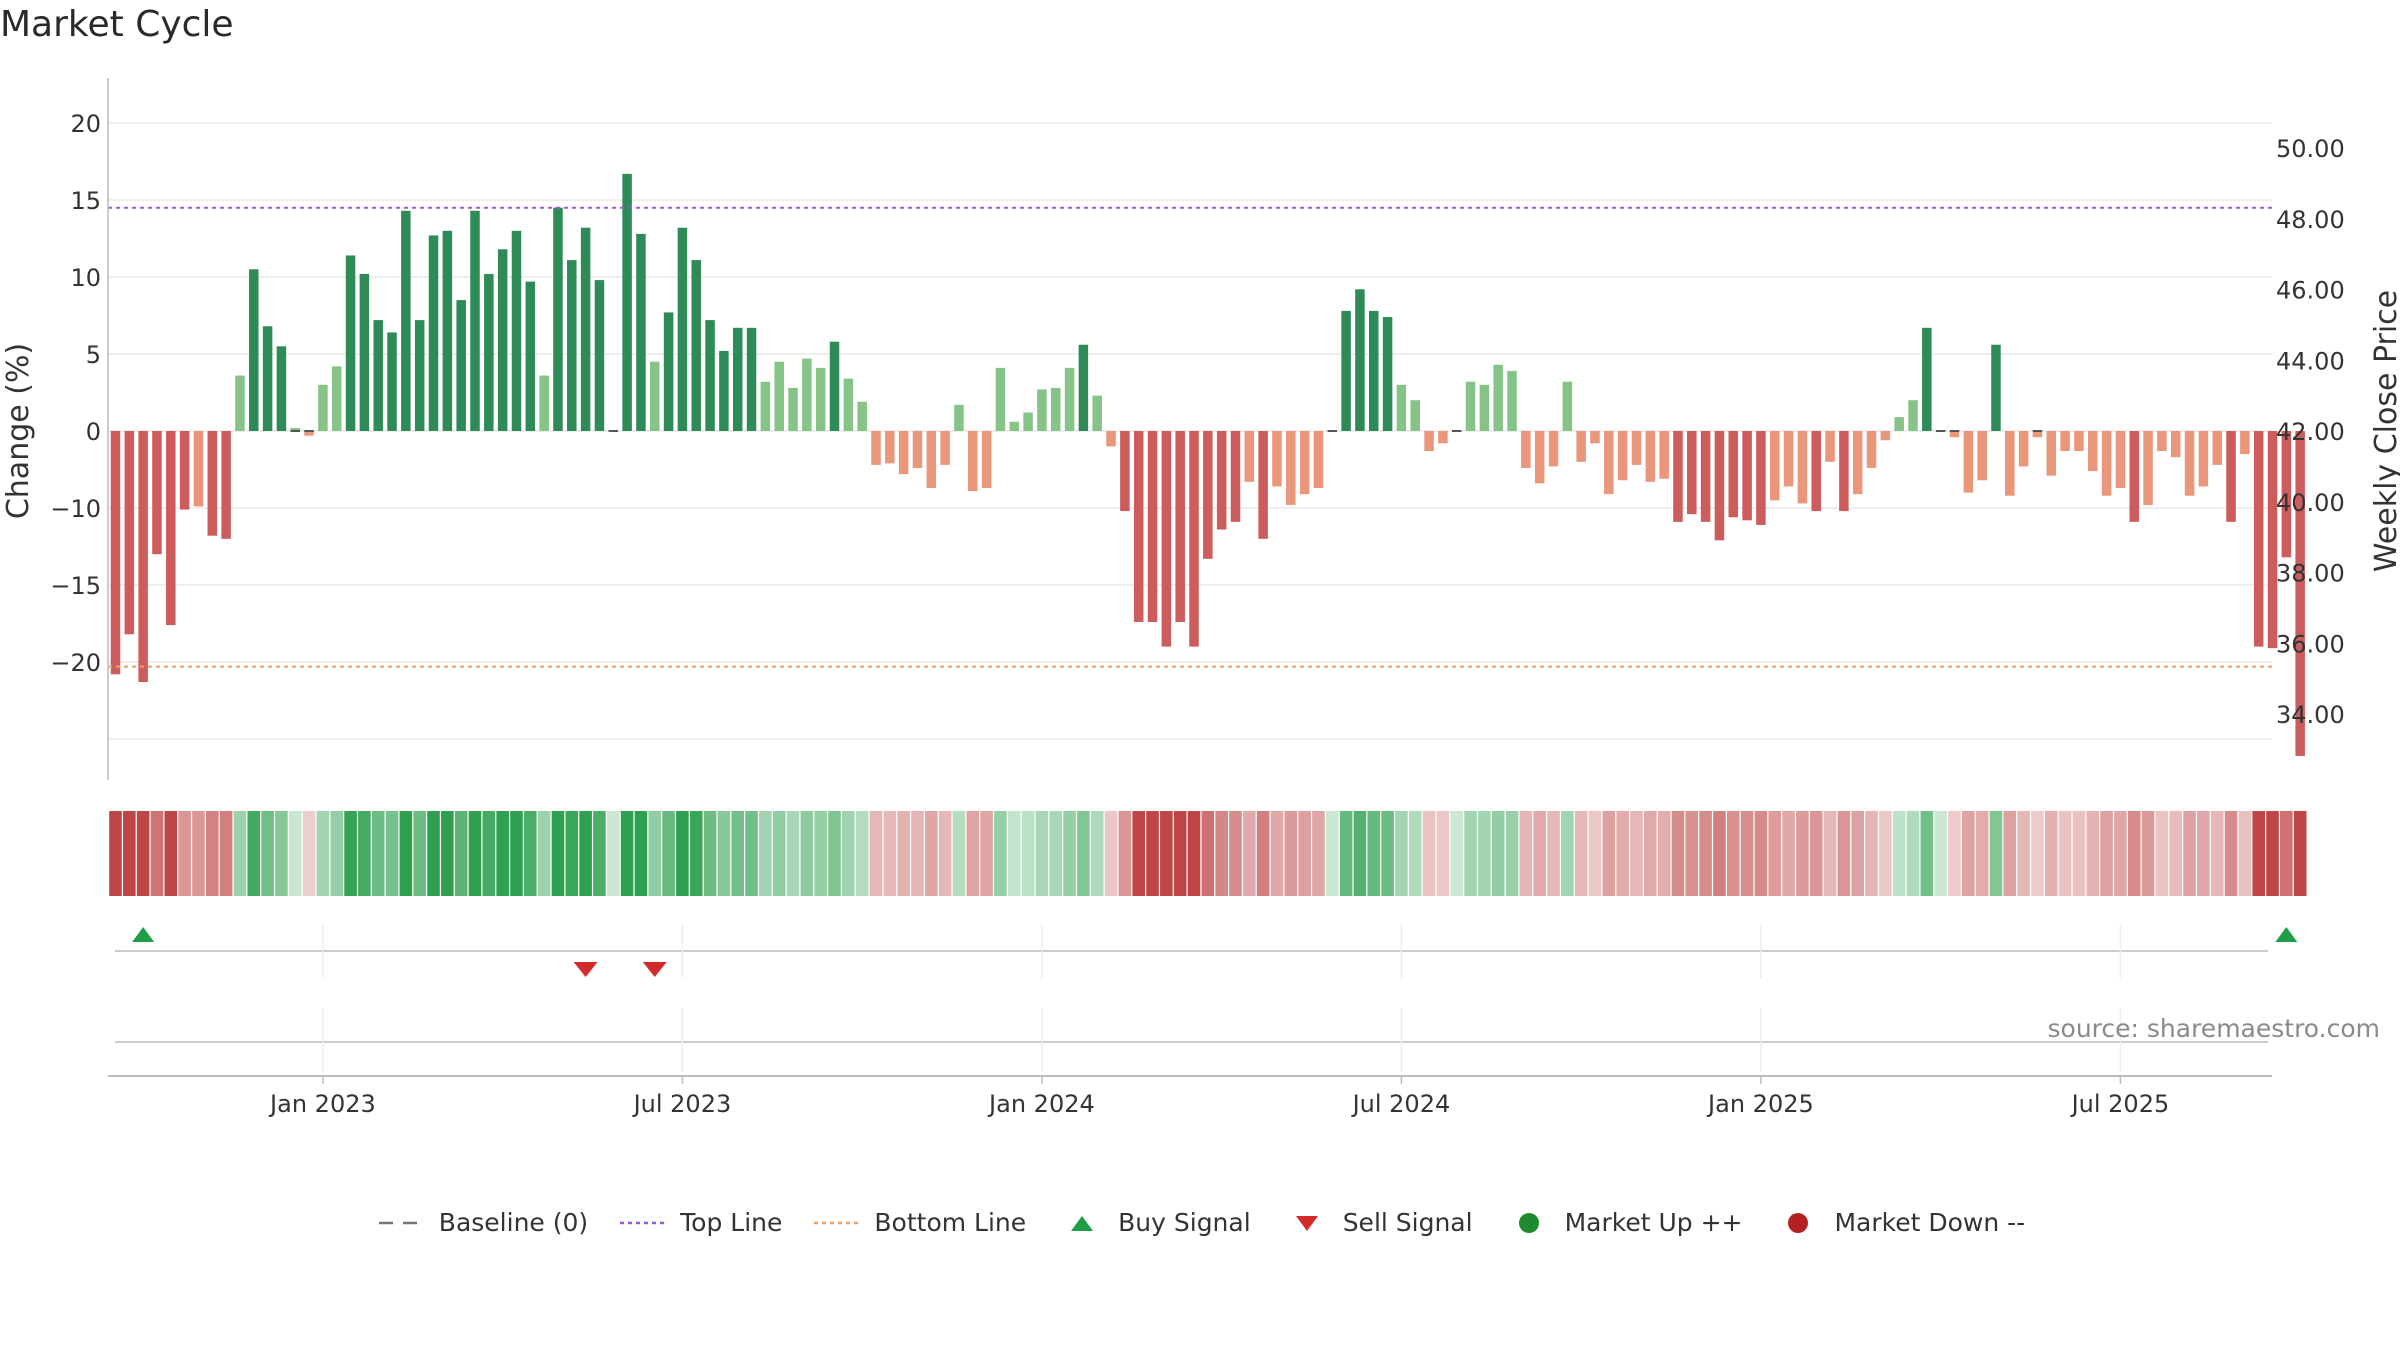  What do you see at coordinates (1930, 1222) in the screenshot?
I see `legend-label: Market Down --` at bounding box center [1930, 1222].